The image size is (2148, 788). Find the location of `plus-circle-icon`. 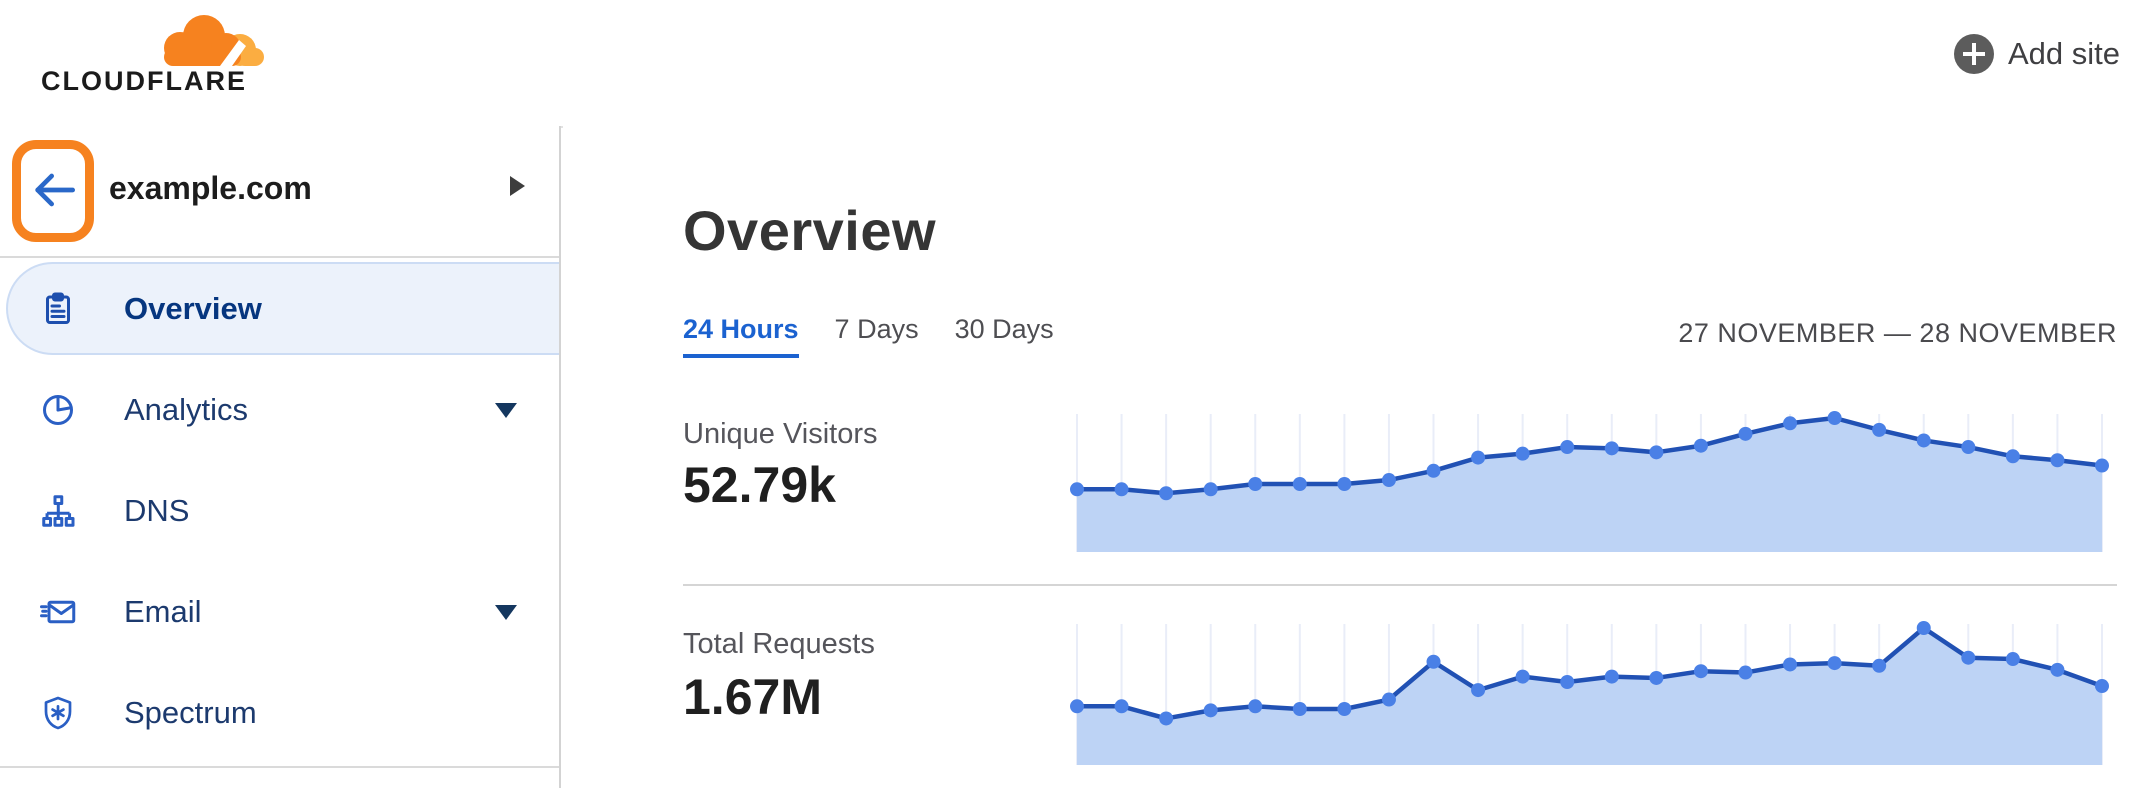

plus-circle-icon is located at coordinates (1973, 54).